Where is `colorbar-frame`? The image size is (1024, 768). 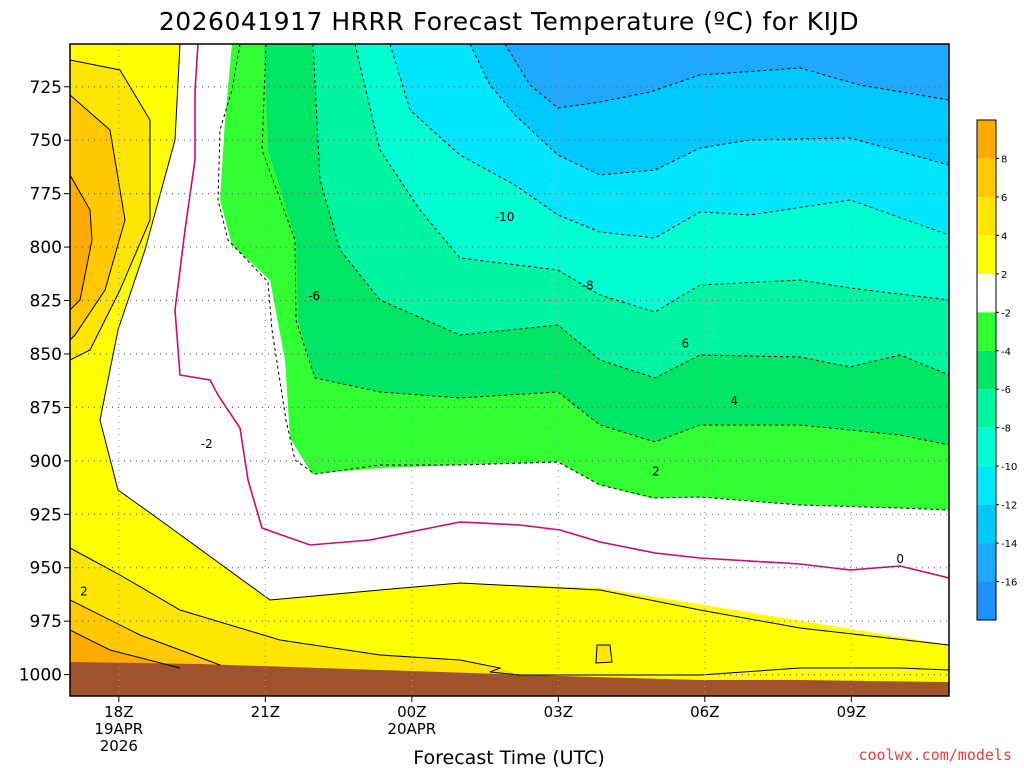 colorbar-frame is located at coordinates (986, 370).